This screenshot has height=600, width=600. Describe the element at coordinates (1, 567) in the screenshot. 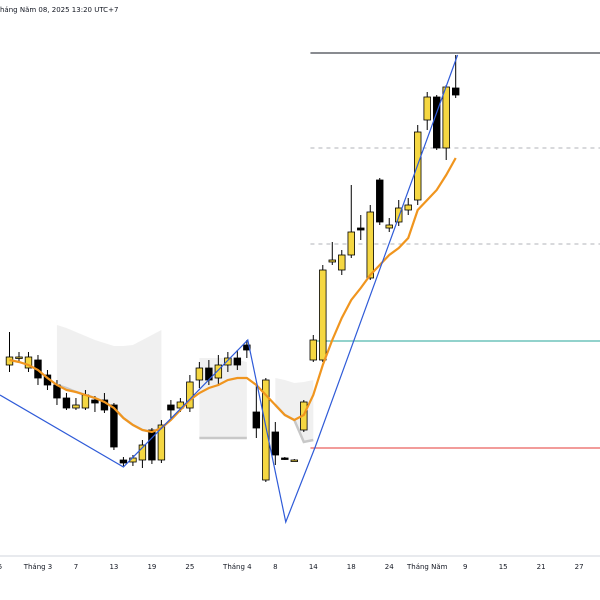

I see `x-tick-label: 5` at that location.